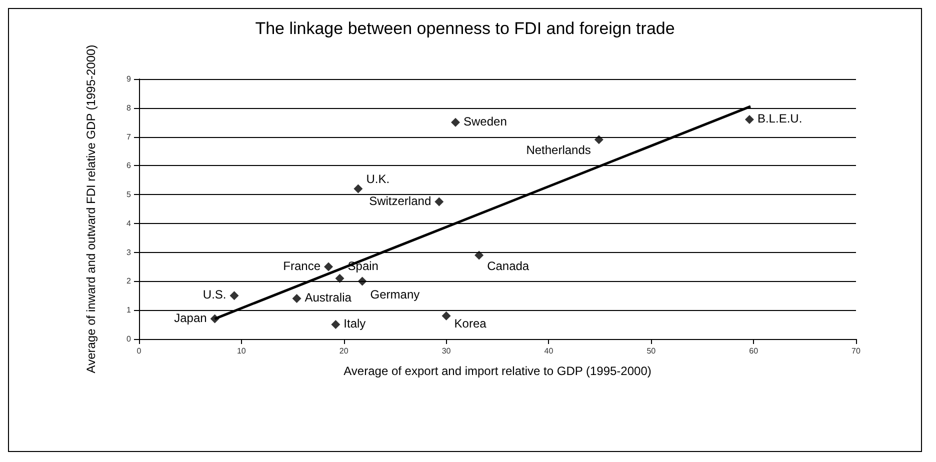 This screenshot has width=936, height=462. Describe the element at coordinates (214, 295) in the screenshot. I see `annotation: U.S.` at that location.